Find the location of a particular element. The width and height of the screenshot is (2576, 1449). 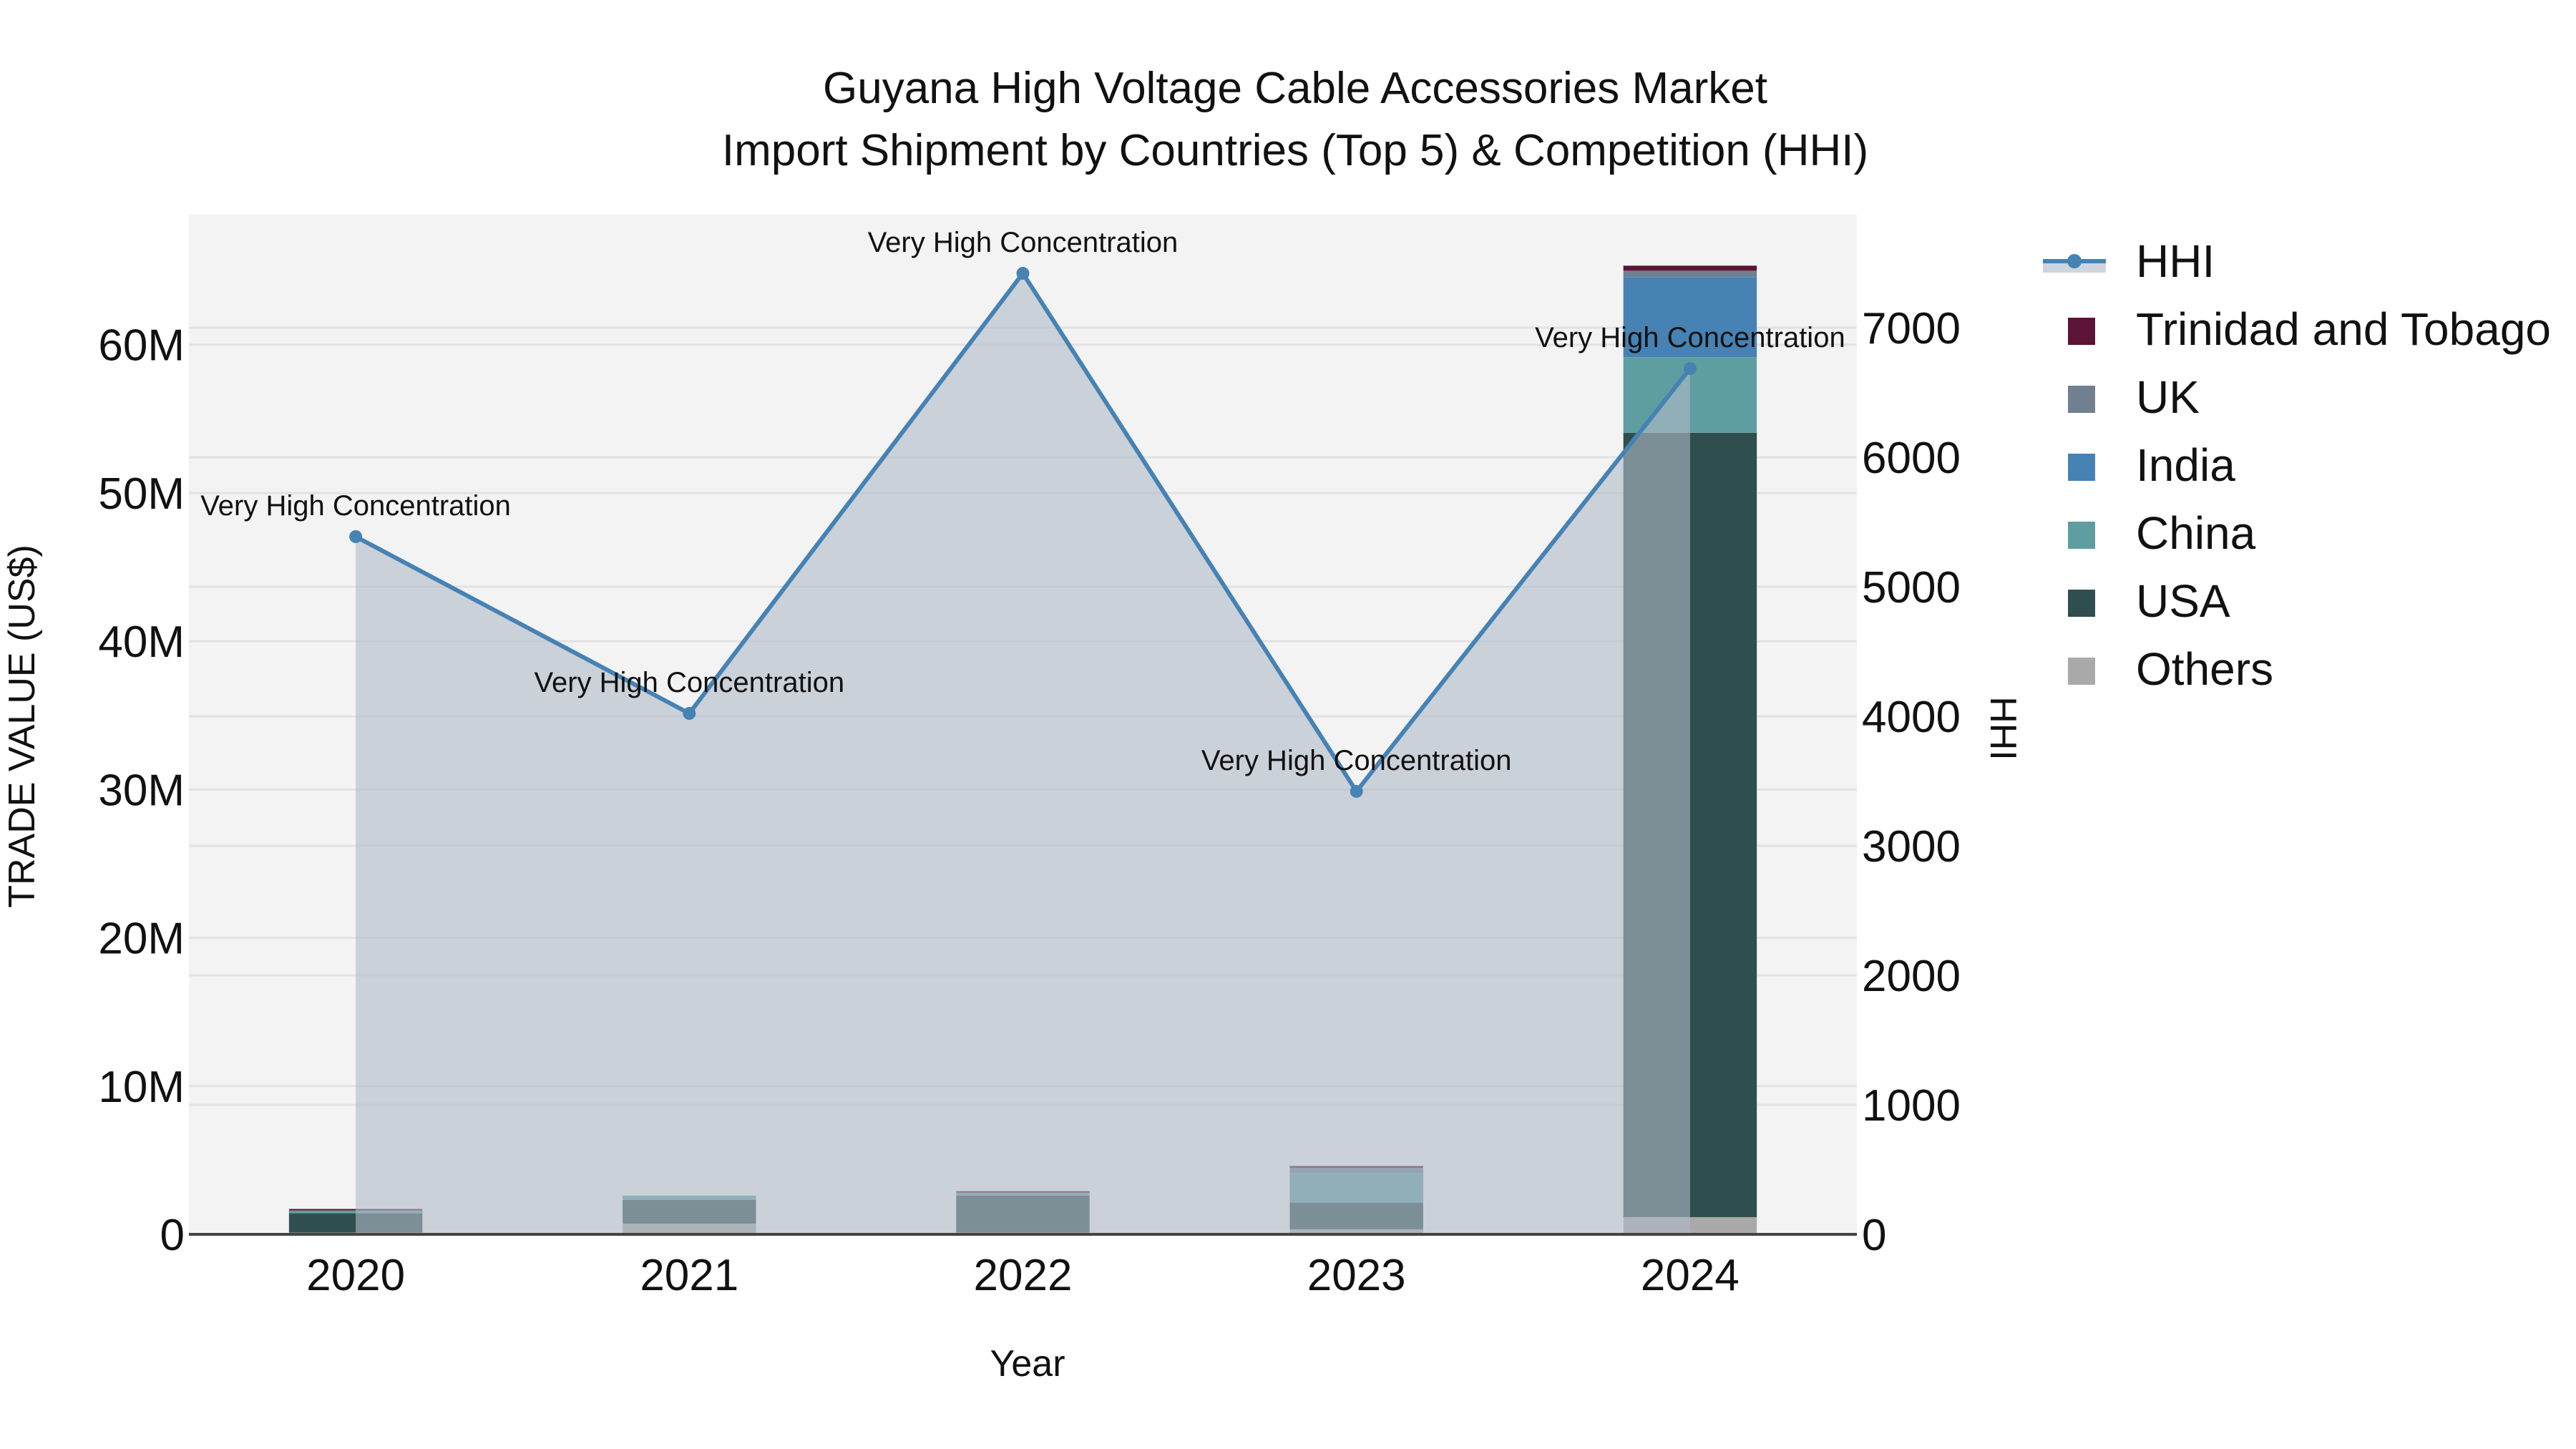

x-axis-title: Year is located at coordinates (1027, 1364).